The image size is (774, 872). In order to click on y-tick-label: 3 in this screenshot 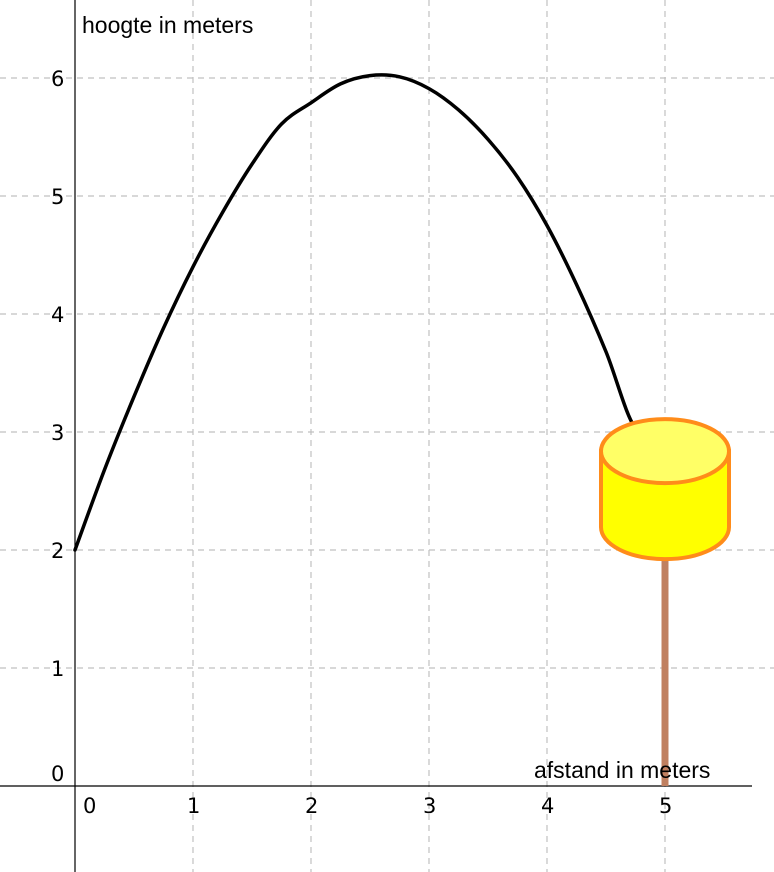, I will do `click(57, 433)`.